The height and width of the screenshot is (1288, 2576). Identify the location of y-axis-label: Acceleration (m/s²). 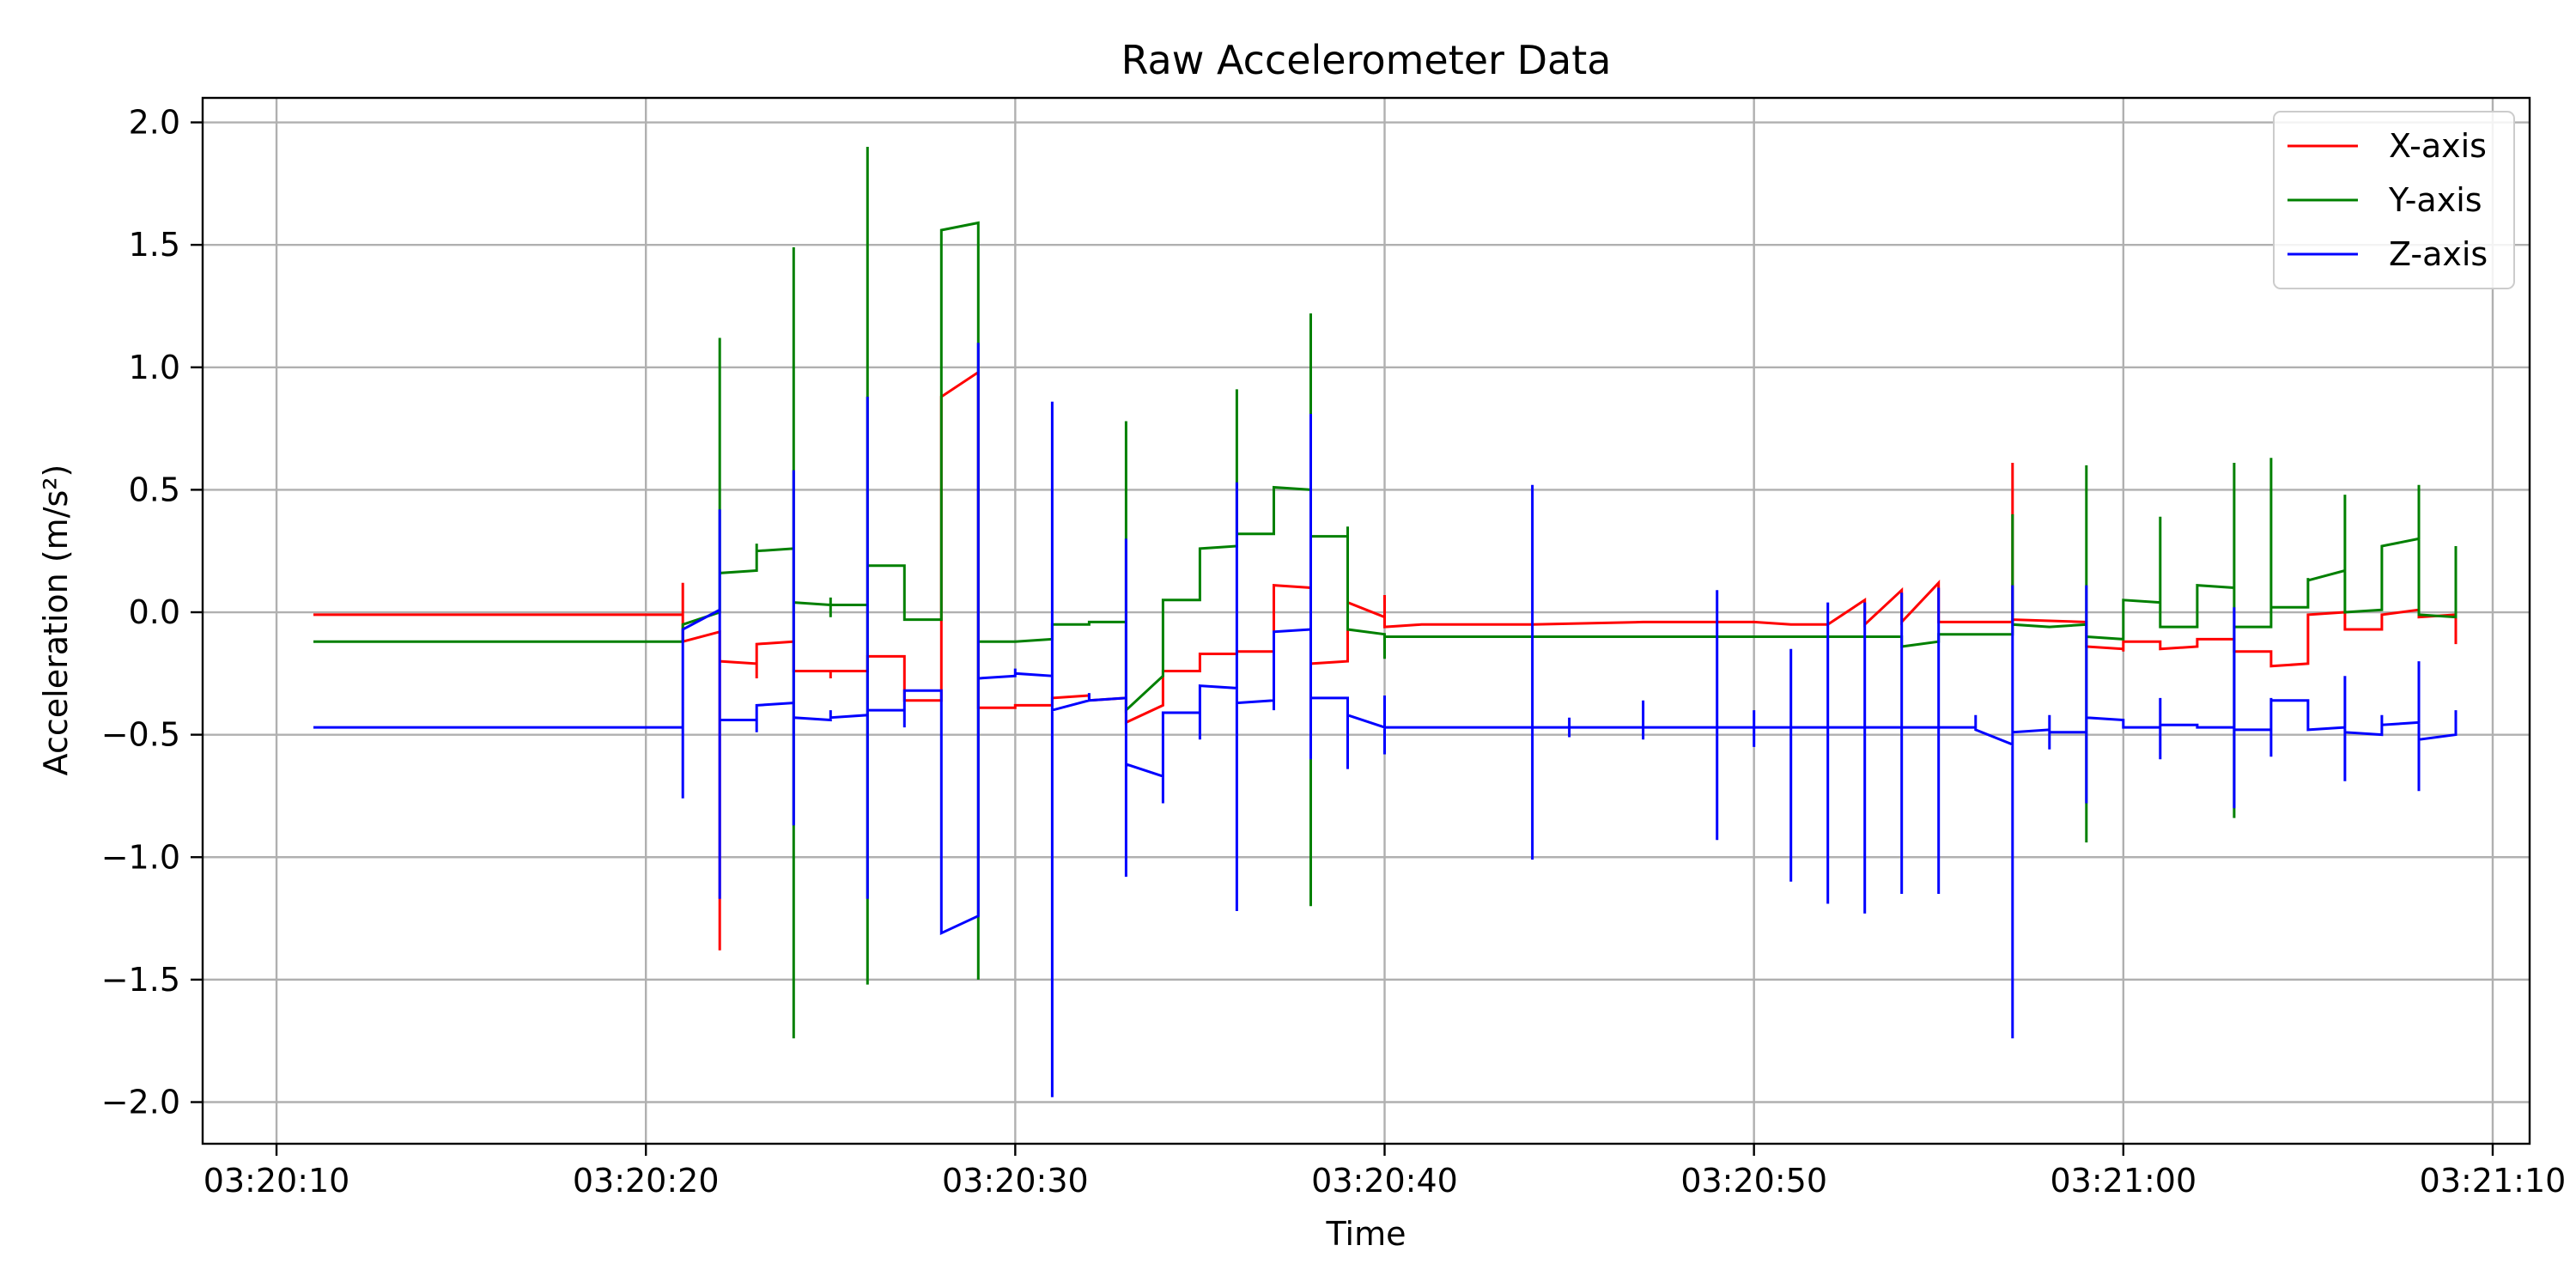
(56, 620).